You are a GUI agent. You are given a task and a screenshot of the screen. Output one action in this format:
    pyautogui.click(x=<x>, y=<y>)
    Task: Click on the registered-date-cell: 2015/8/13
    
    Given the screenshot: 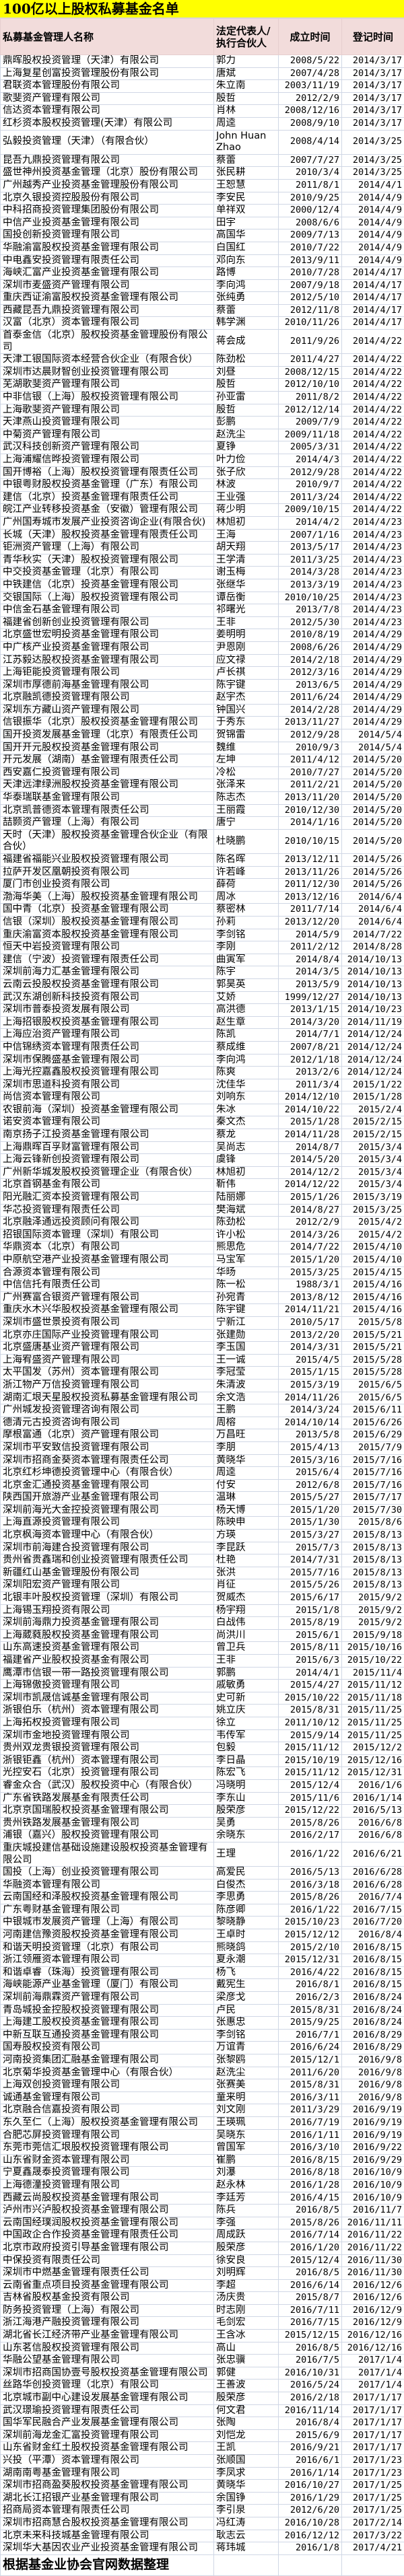 What is the action you would take?
    pyautogui.click(x=373, y=1573)
    